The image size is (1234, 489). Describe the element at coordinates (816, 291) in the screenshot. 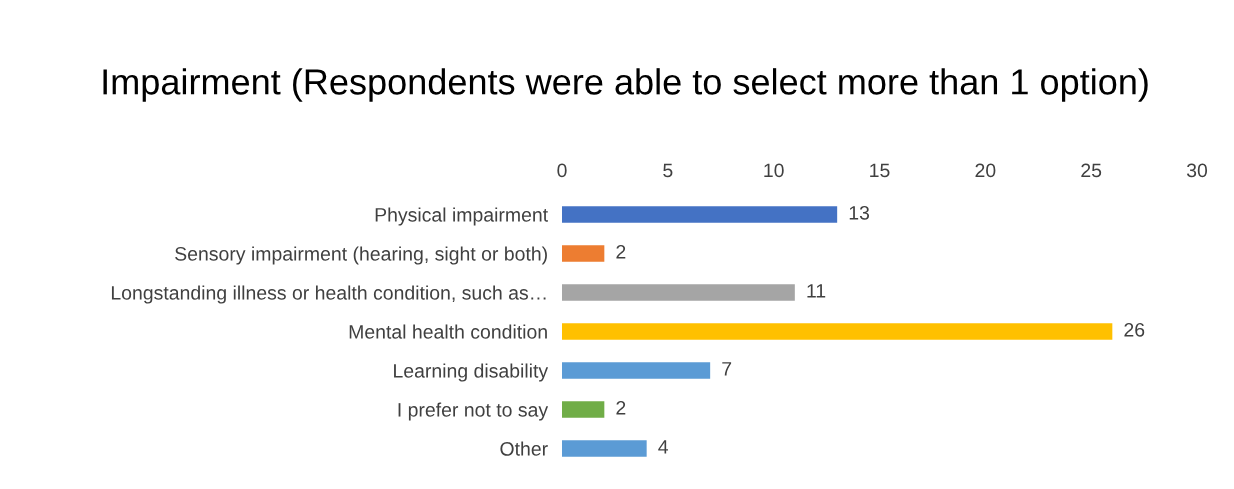

I see `data-label: 11` at that location.